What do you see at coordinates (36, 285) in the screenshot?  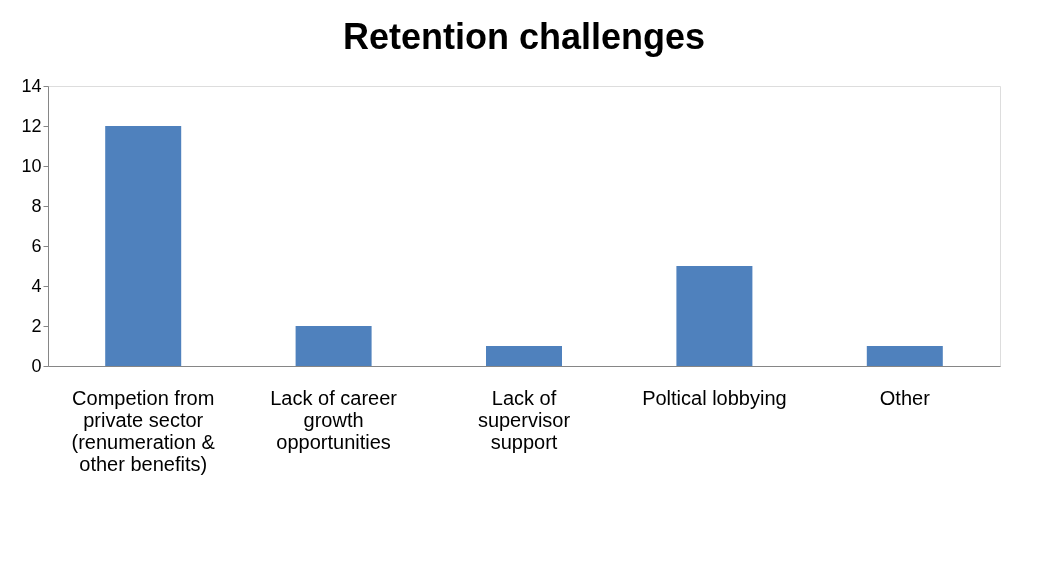 I see `y-tick-label: 4` at bounding box center [36, 285].